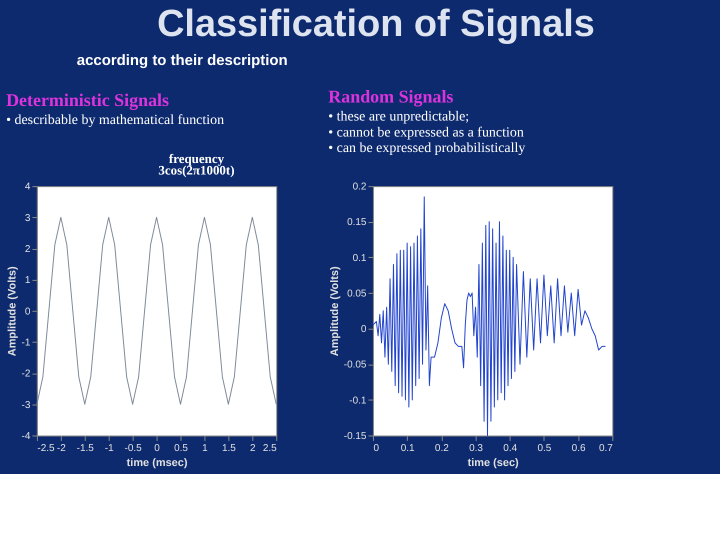  Describe the element at coordinates (359, 258) in the screenshot. I see `y-tick-label: 0.1` at that location.